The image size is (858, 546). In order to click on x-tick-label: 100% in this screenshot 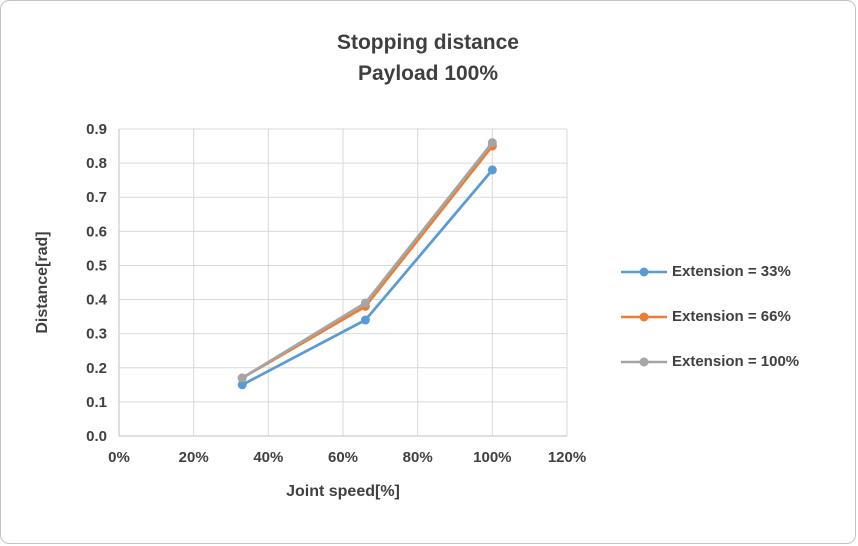, I will do `click(492, 457)`.